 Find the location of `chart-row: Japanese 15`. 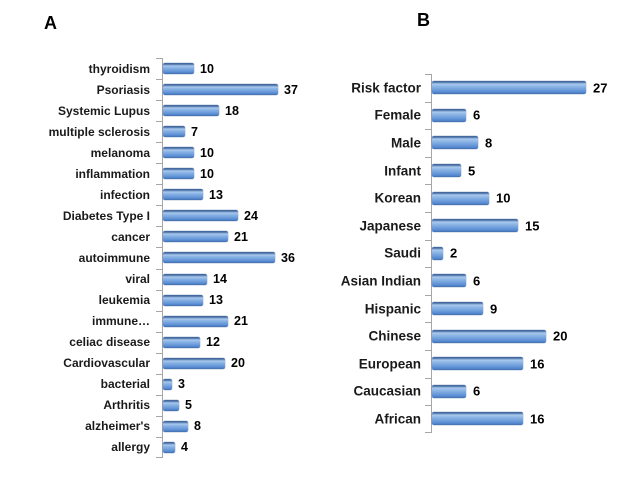

chart-row: Japanese 15 is located at coordinates (471, 226).